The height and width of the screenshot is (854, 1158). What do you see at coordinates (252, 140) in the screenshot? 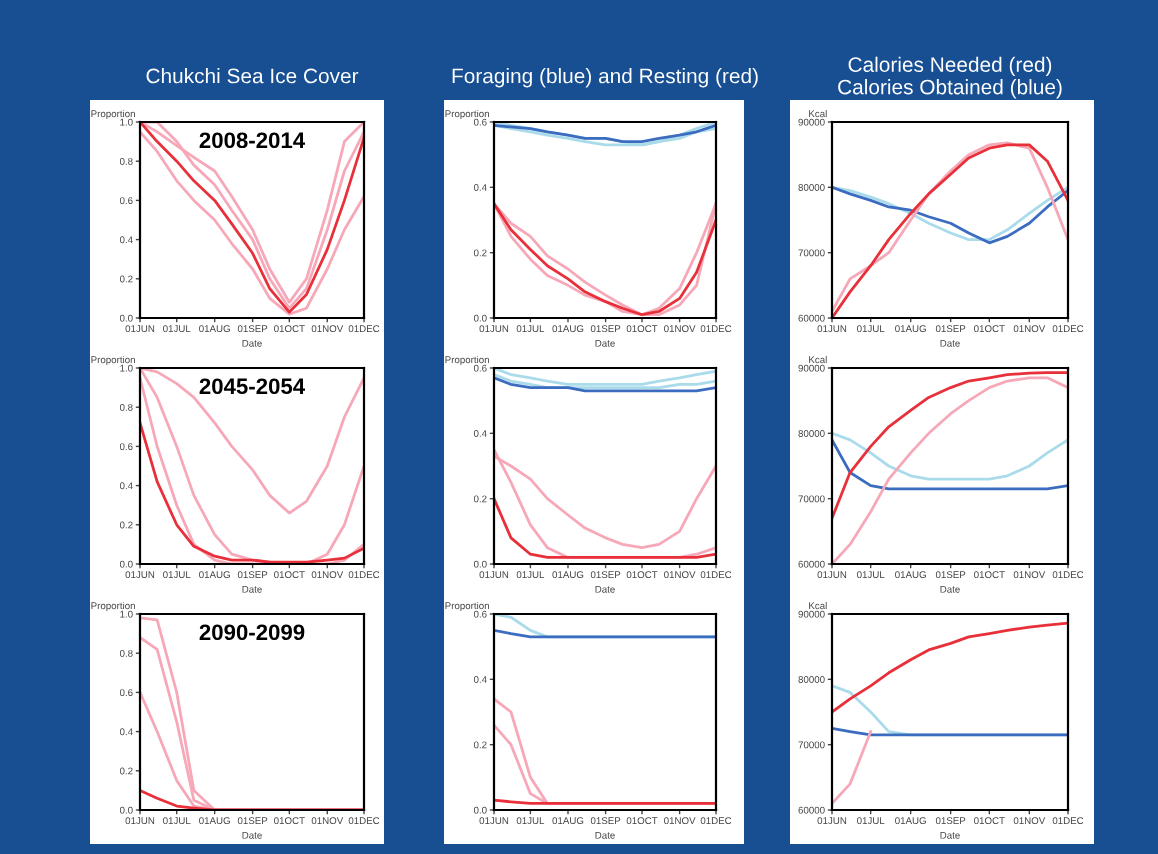
I see `annotation: 2008-2014` at bounding box center [252, 140].